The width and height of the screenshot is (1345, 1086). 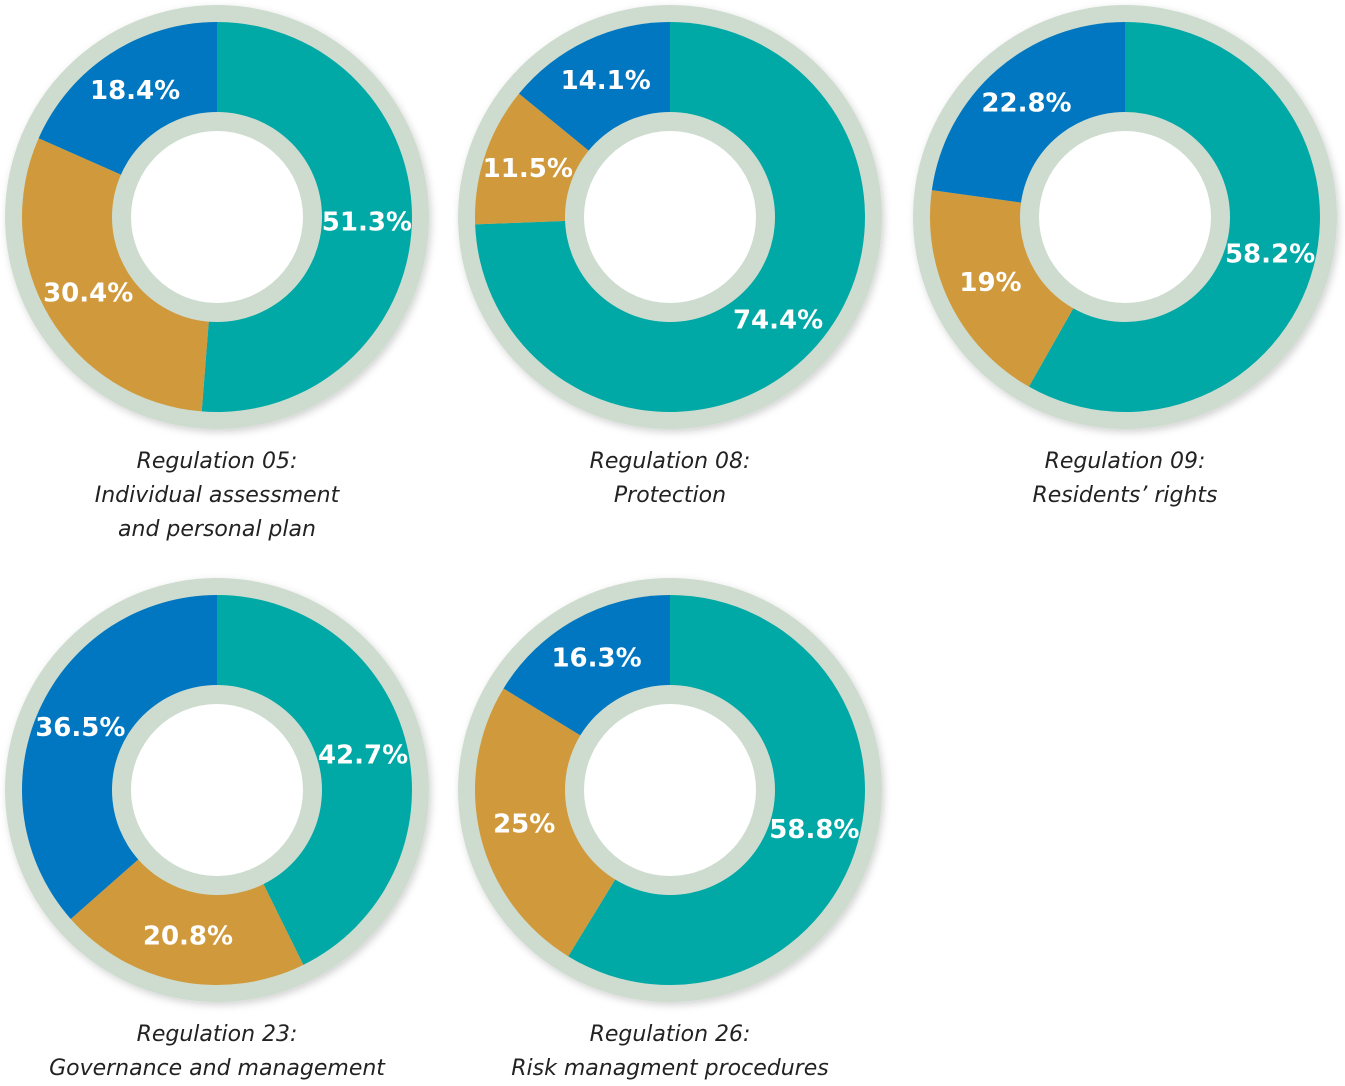 What do you see at coordinates (814, 830) in the screenshot?
I see `value-label: 58.8%` at bounding box center [814, 830].